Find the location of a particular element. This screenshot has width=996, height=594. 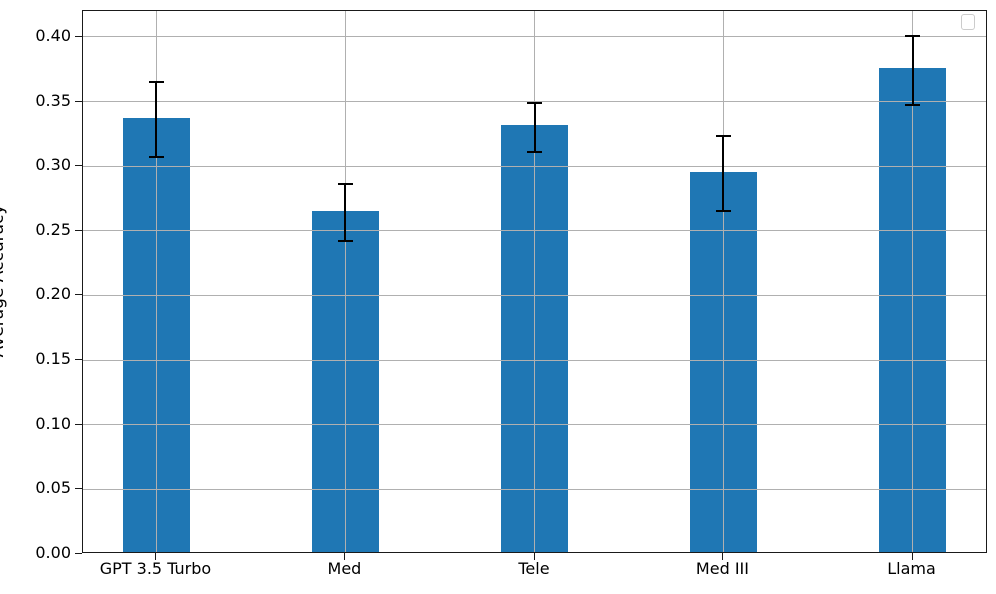

gridline-vertical-gpt-3-5-turbo is located at coordinates (156, 281).